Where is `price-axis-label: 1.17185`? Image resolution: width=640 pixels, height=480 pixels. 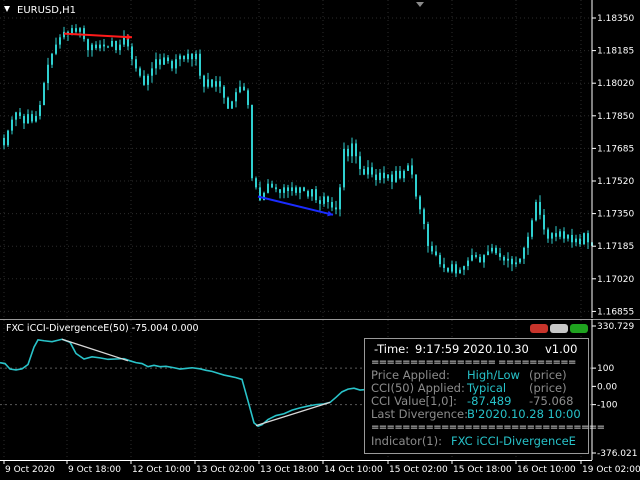 price-axis-label: 1.17185 is located at coordinates (615, 247).